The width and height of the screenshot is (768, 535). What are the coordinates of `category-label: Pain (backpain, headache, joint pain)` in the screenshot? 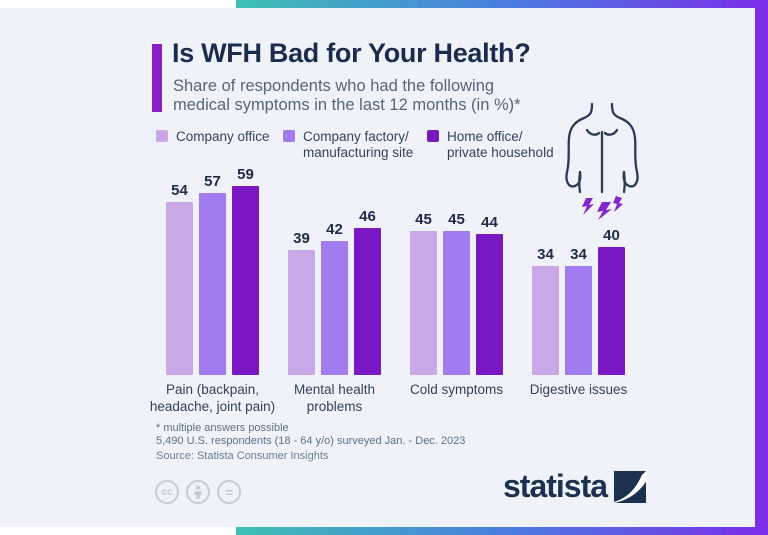 It's located at (212, 398).